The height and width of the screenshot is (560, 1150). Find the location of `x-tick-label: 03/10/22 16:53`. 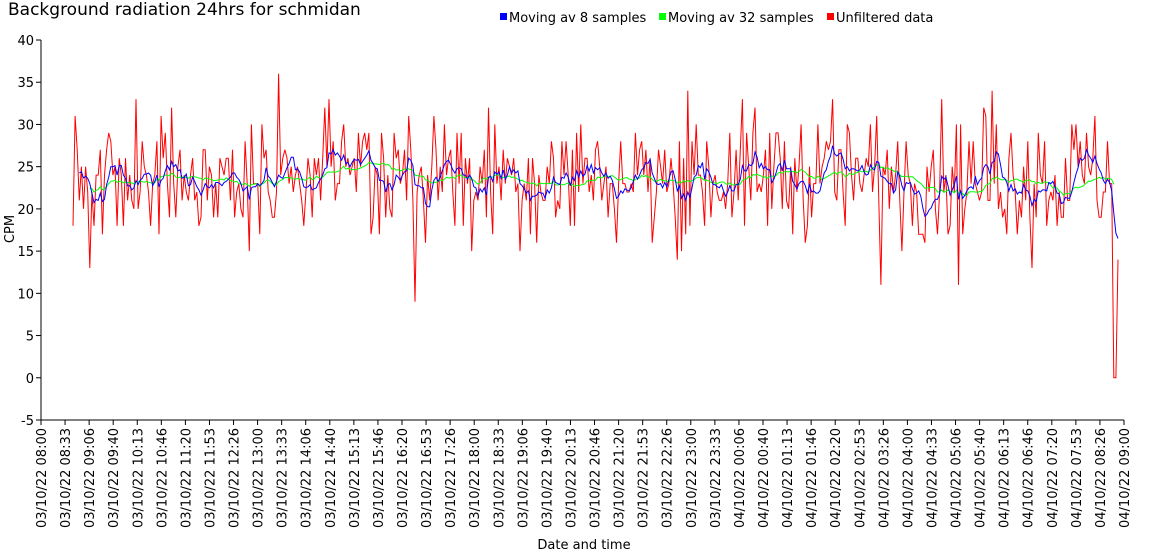

x-tick-label: 03/10/22 16:53 is located at coordinates (427, 478).